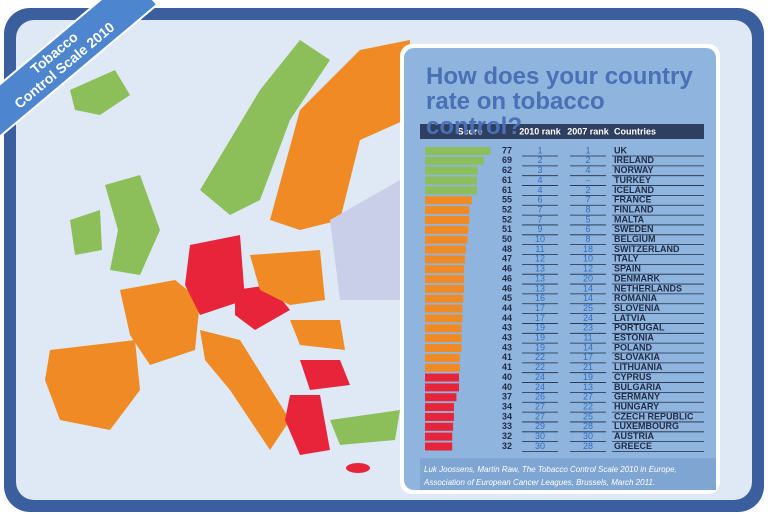  I want to click on rank-2007: 25, so click(588, 416).